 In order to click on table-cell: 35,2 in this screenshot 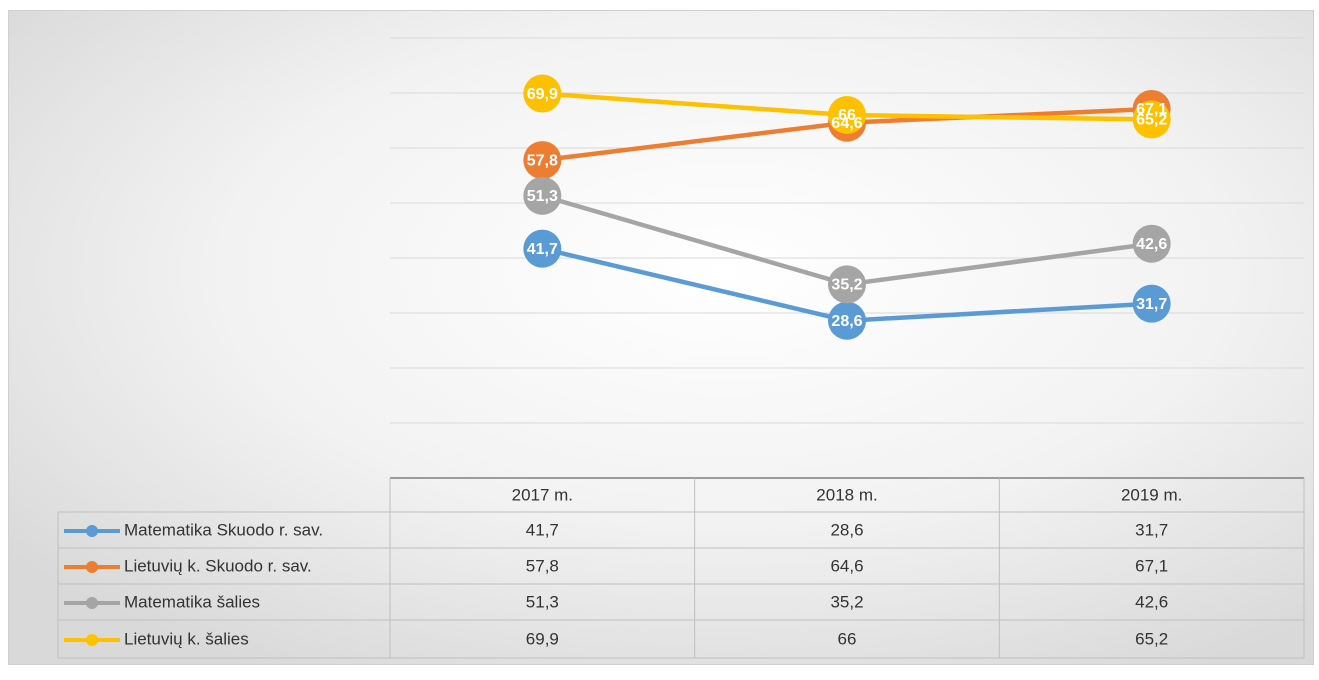, I will do `click(846, 601)`.